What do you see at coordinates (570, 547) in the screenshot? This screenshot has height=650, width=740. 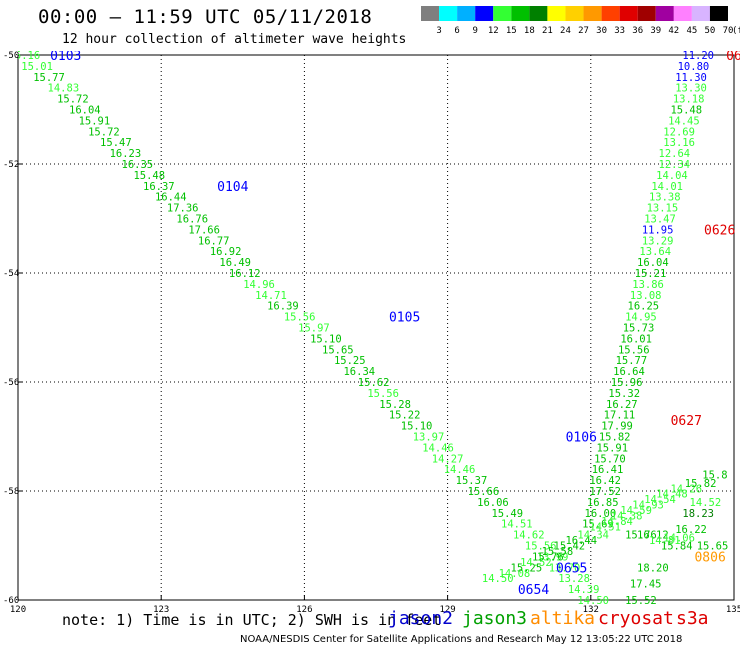 I see `swh-value-jason3: 15.42` at bounding box center [570, 547].